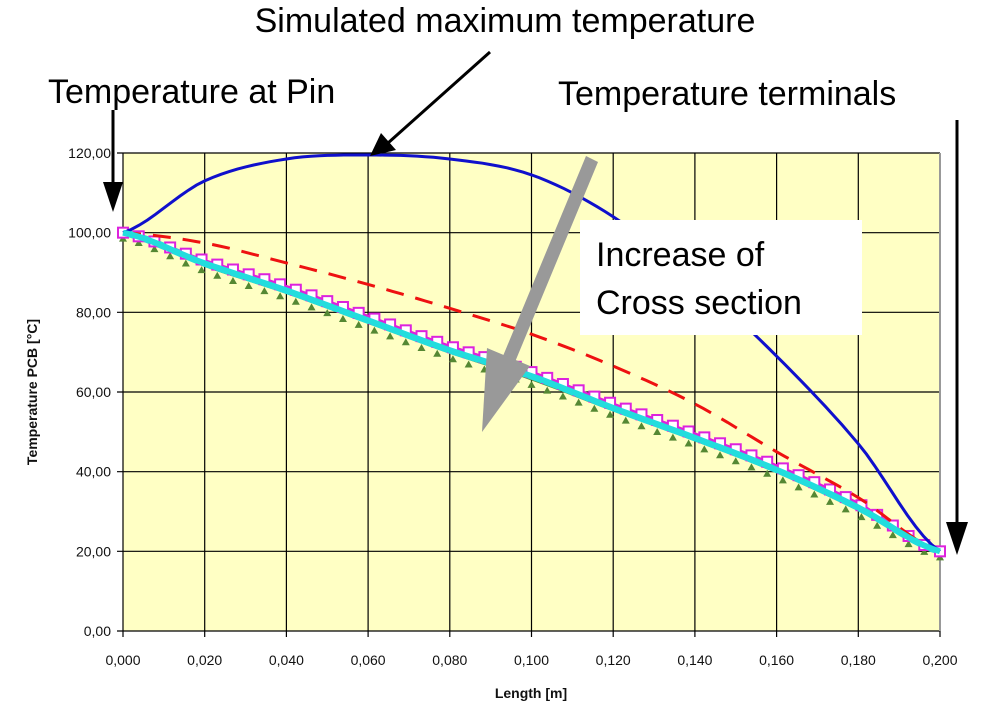  I want to click on y-tick-label: 100,00, so click(89, 233).